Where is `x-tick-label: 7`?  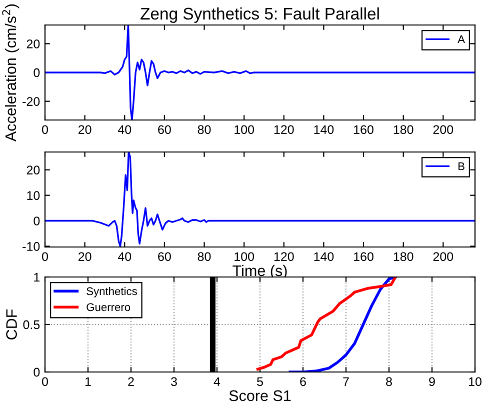 x-tick-label: 7 is located at coordinates (346, 381).